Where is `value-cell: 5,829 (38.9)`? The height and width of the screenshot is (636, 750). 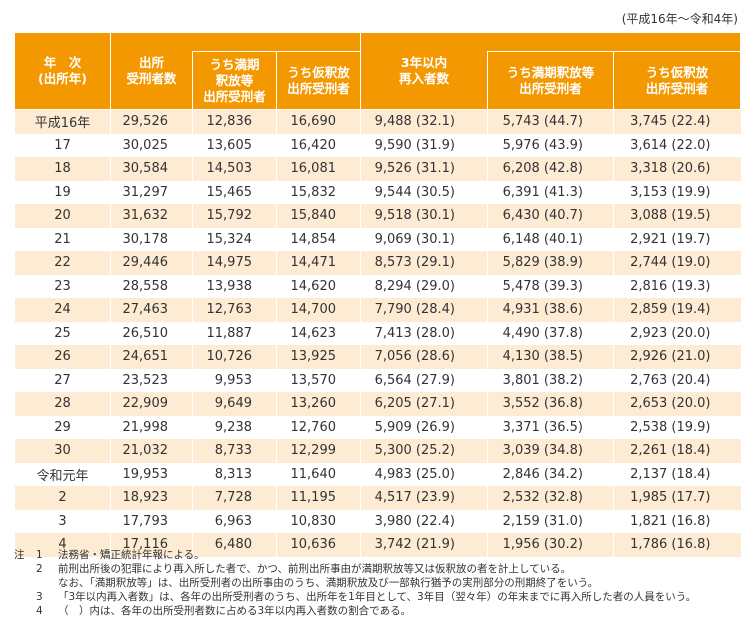
value-cell: 5,829 (38.9) is located at coordinates (550, 263).